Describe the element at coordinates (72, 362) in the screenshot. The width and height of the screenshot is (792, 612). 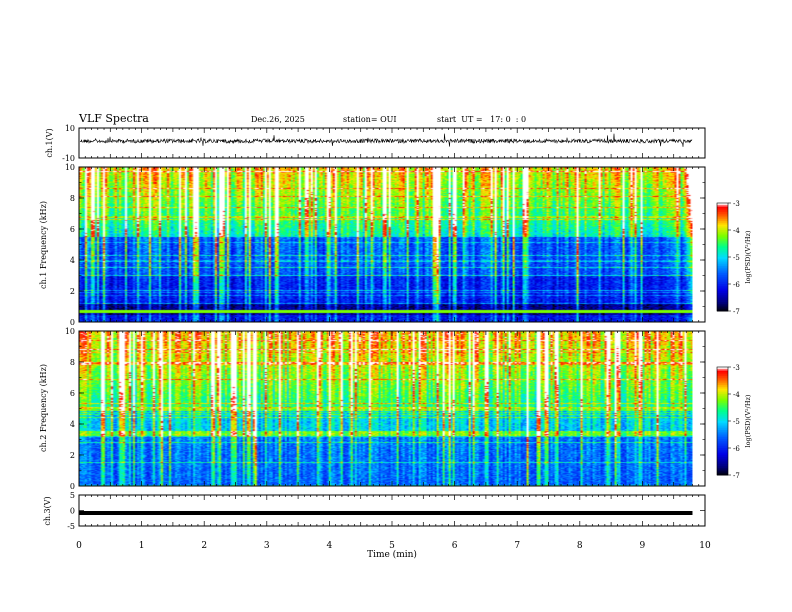
I see `y-tick-label: 8` at that location.